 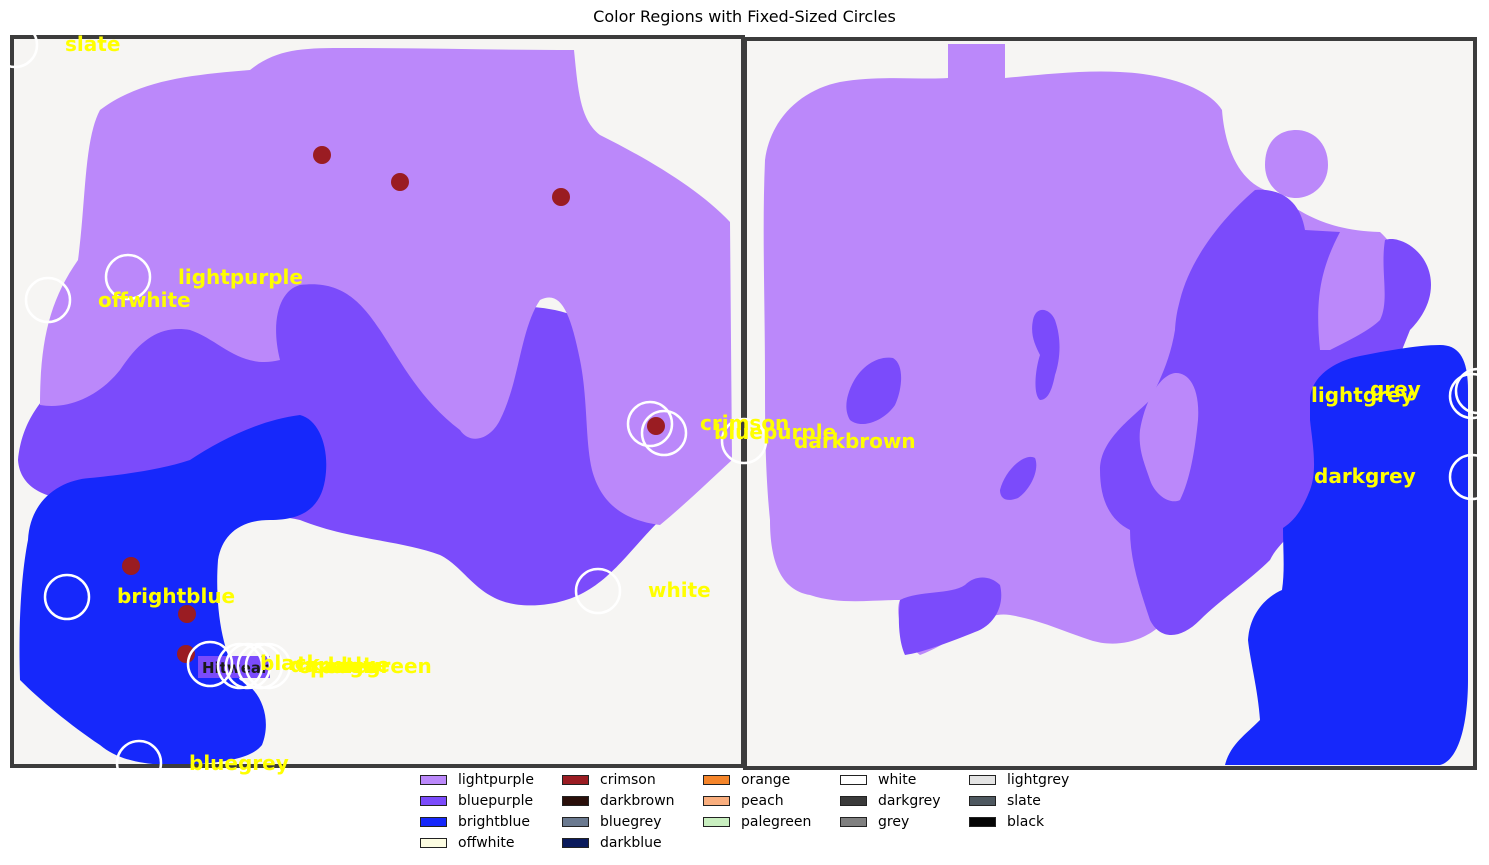 I want to click on legend-item-darkblue: darkblue, so click(x=612, y=843).